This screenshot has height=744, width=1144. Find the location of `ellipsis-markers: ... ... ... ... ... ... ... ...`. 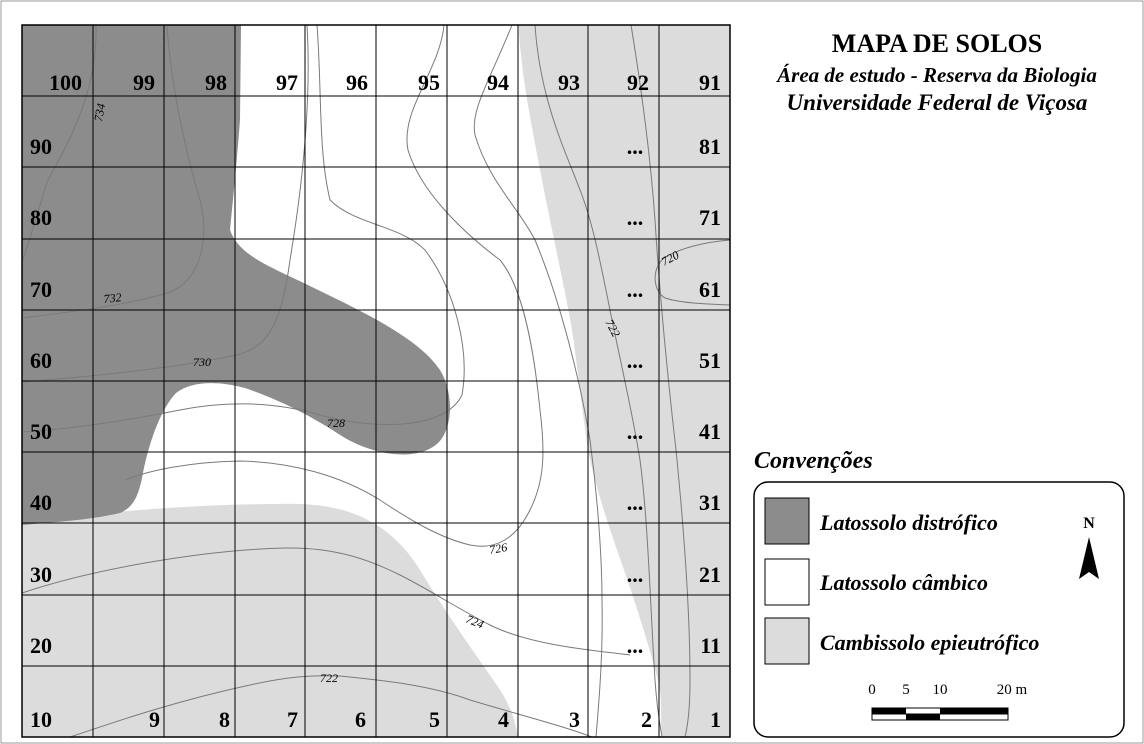

ellipsis-markers: ... ... ... ... ... ... ... ... is located at coordinates (635, 396).